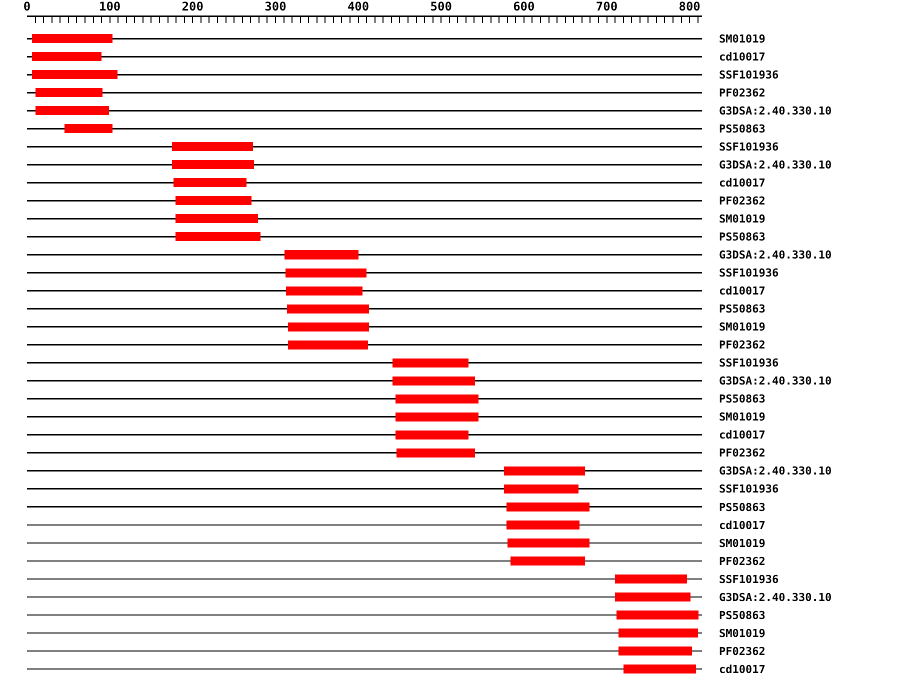 The image size is (900, 688). Describe the element at coordinates (27, 7) in the screenshot. I see `x-tick-label: 0` at that location.